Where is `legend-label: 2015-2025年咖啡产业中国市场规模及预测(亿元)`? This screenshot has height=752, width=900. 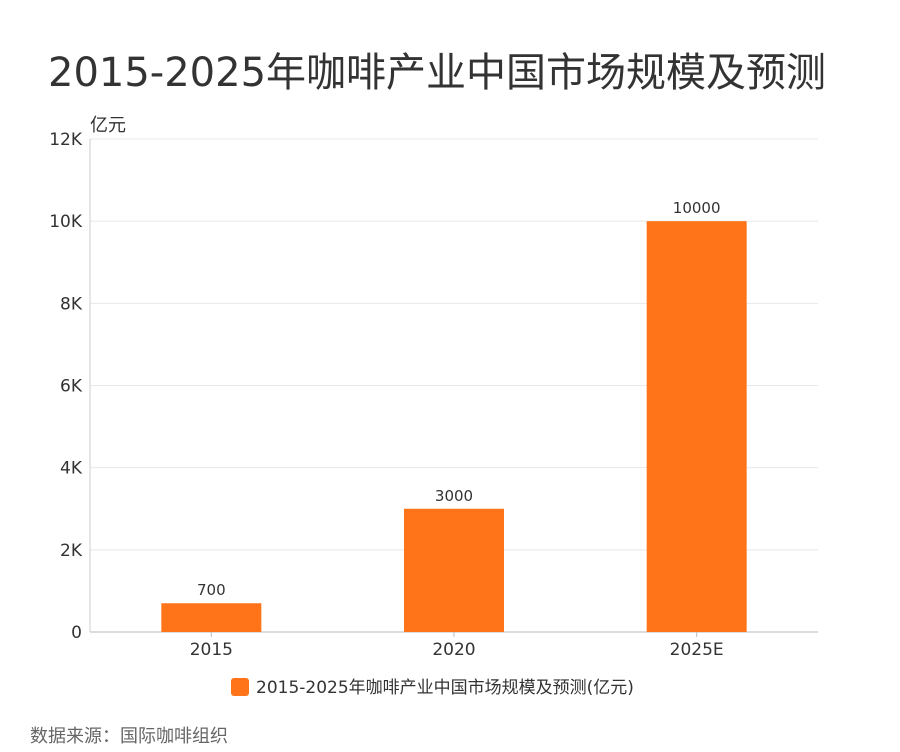
legend-label: 2015-2025年咖啡产业中国市场规模及预测(亿元) is located at coordinates (445, 688).